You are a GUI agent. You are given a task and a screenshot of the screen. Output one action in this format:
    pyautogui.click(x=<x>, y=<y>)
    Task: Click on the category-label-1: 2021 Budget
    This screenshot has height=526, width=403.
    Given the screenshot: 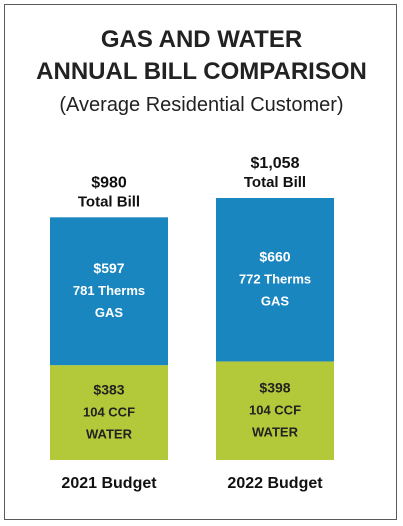 What is the action you would take?
    pyautogui.click(x=109, y=483)
    